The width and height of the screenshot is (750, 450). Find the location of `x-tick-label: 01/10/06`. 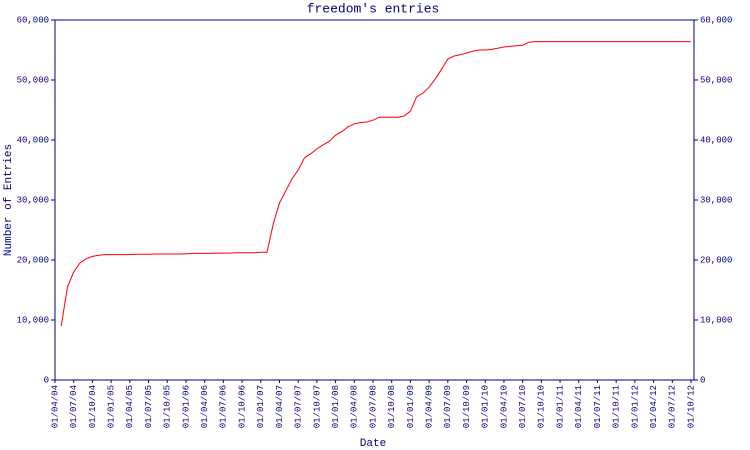

x-tick-label: 01/10/06 is located at coordinates (242, 406).